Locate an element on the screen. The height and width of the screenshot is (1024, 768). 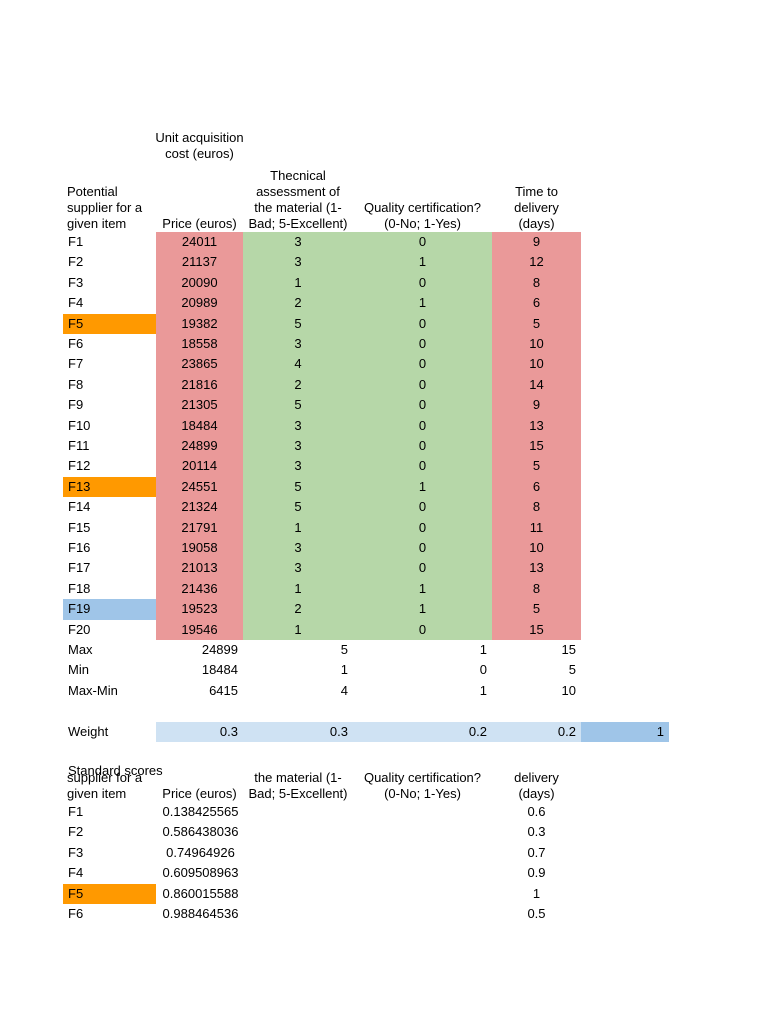
score-value: 0.9 is located at coordinates (536, 873).